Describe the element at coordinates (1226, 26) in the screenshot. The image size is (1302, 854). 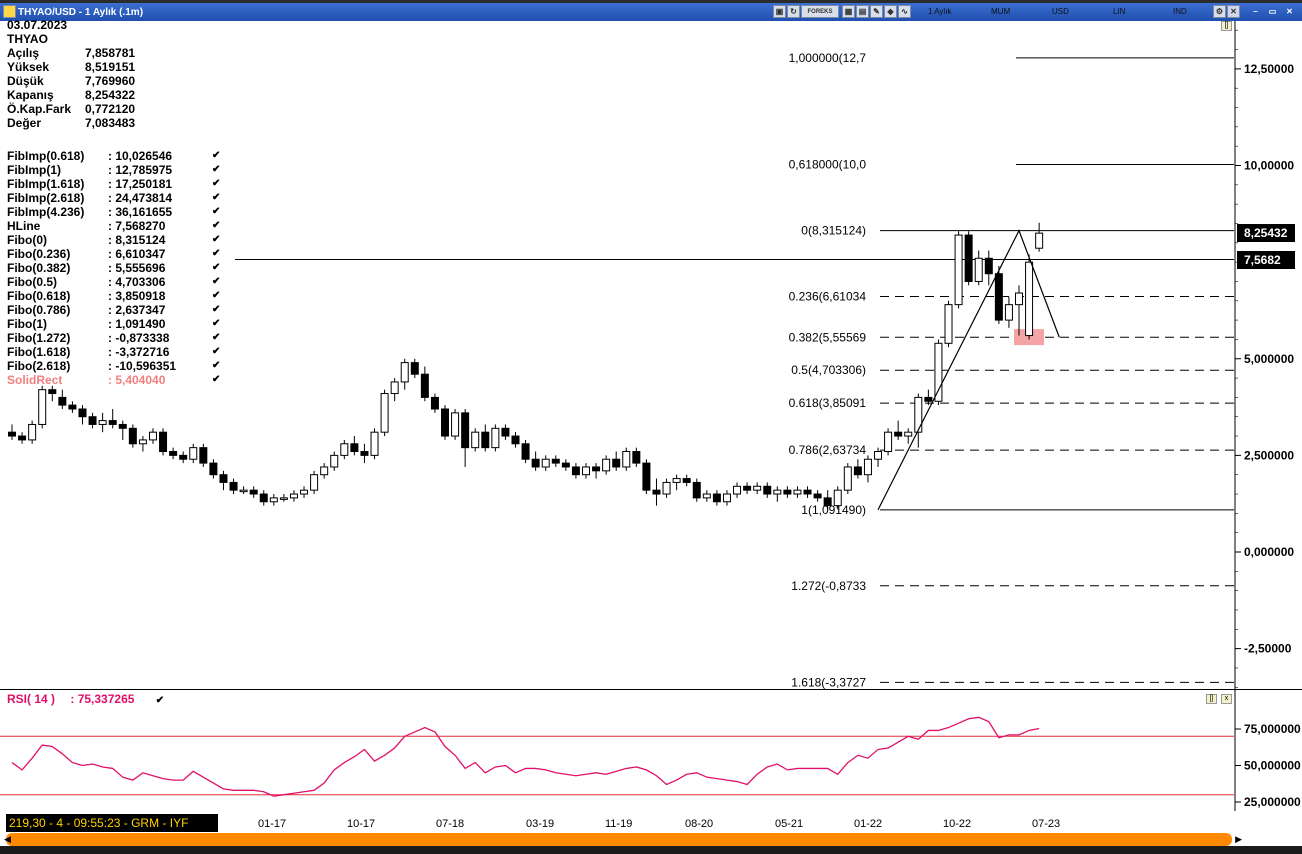
I see `panel-options-icon: []` at that location.